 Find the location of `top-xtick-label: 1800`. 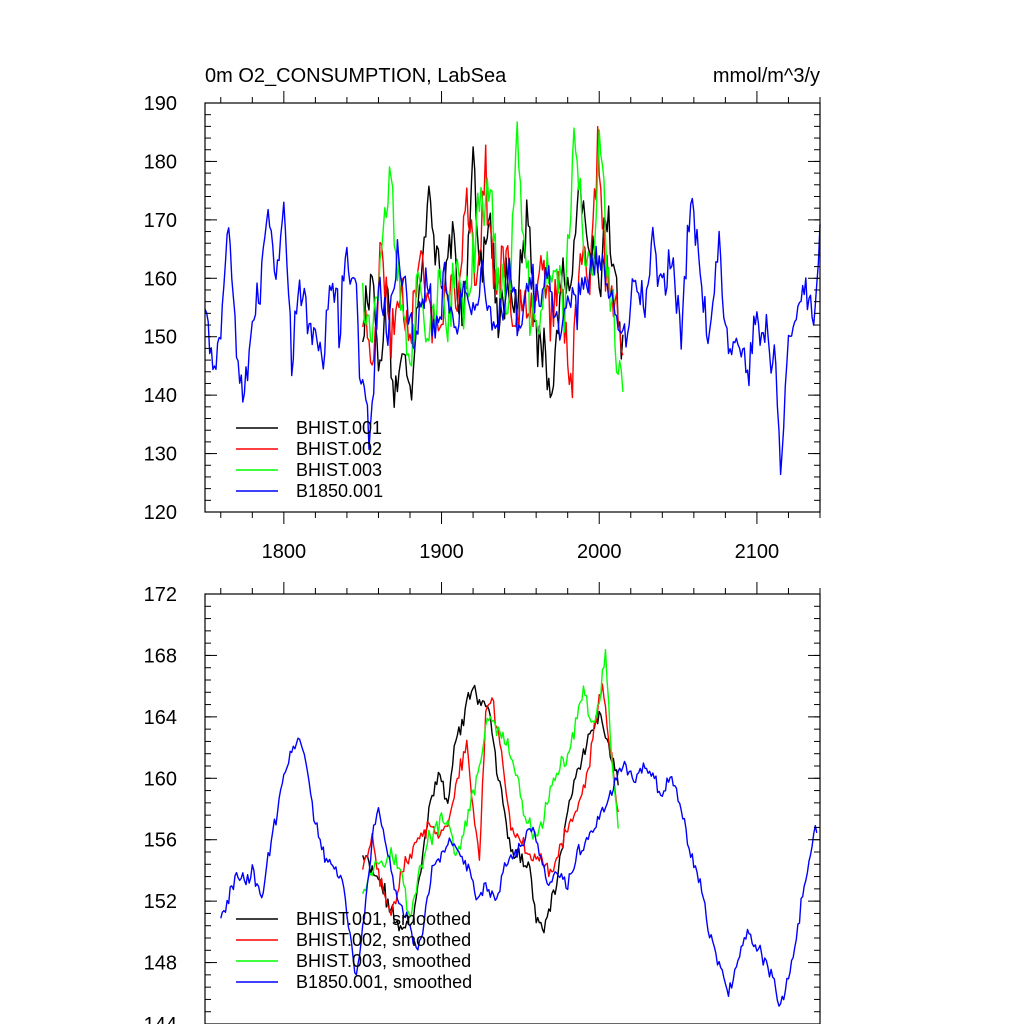

top-xtick-label: 1800 is located at coordinates (284, 552).